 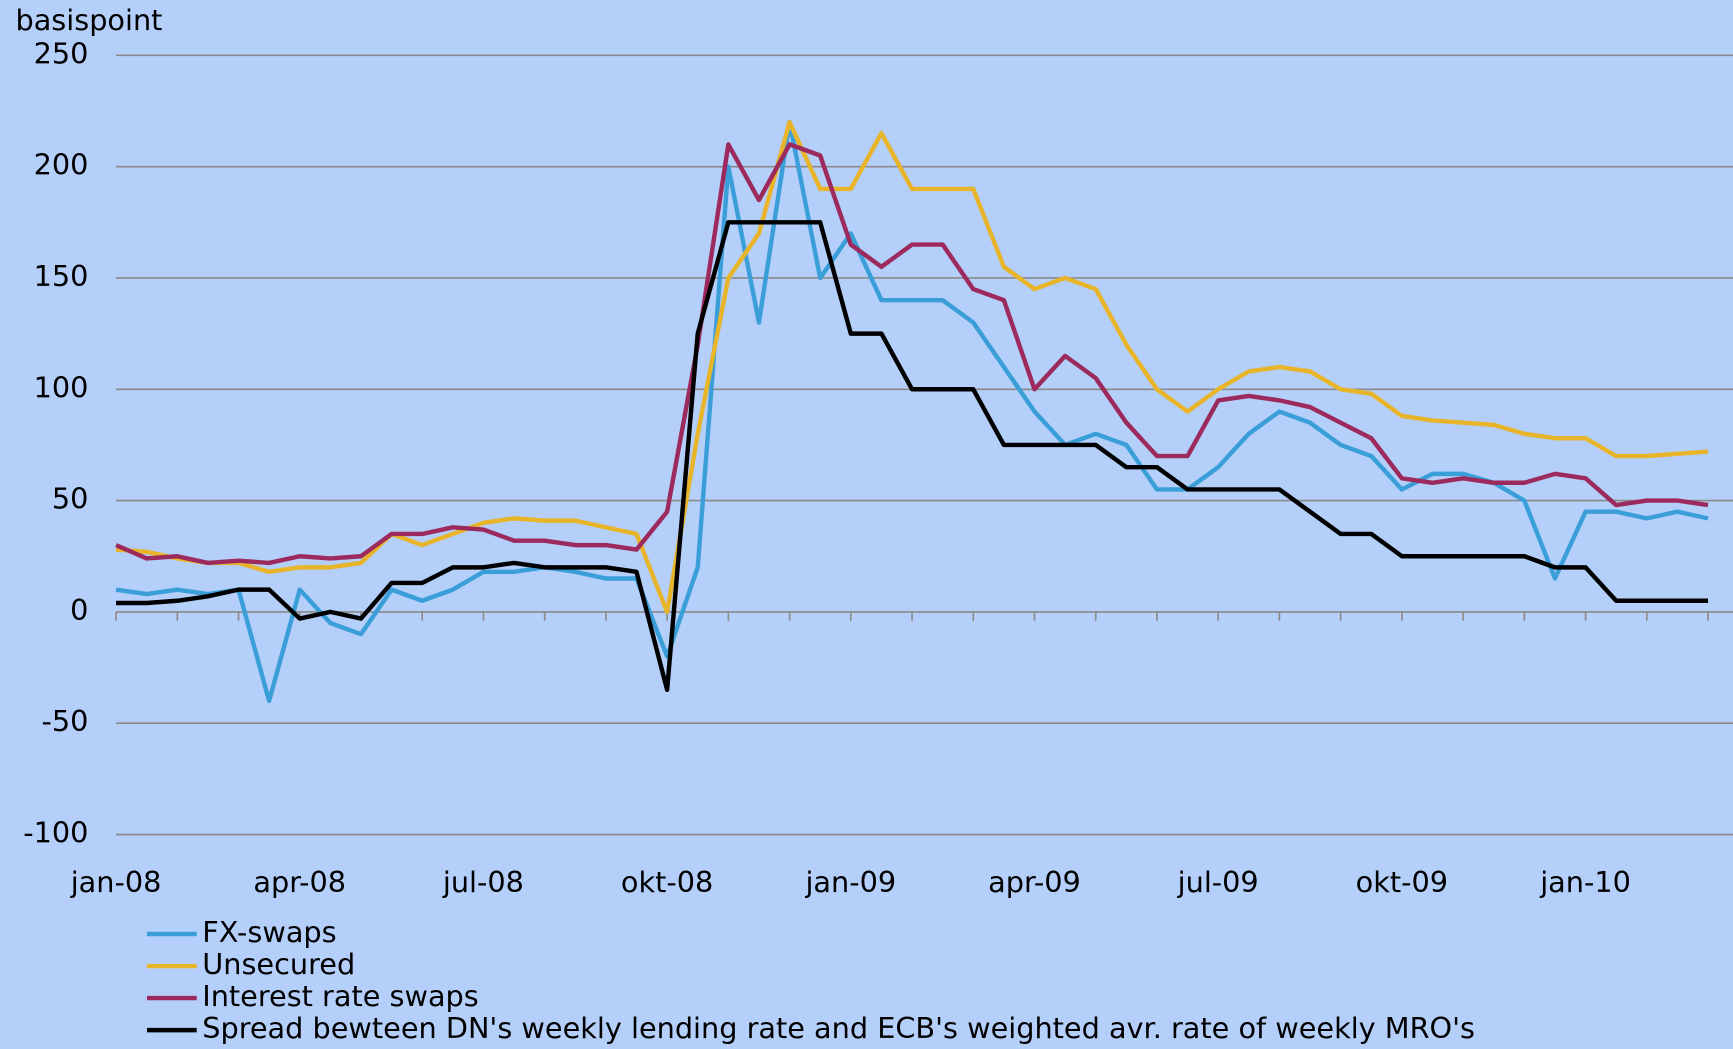 What do you see at coordinates (1218, 882) in the screenshot?
I see `x-tick-label: jul-09` at bounding box center [1218, 882].